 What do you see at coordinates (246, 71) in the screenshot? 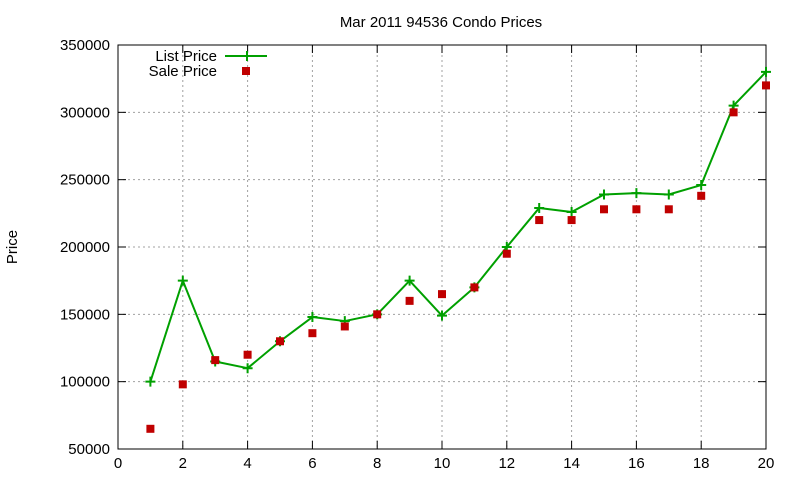
I see `legend-marker-sale-price` at bounding box center [246, 71].